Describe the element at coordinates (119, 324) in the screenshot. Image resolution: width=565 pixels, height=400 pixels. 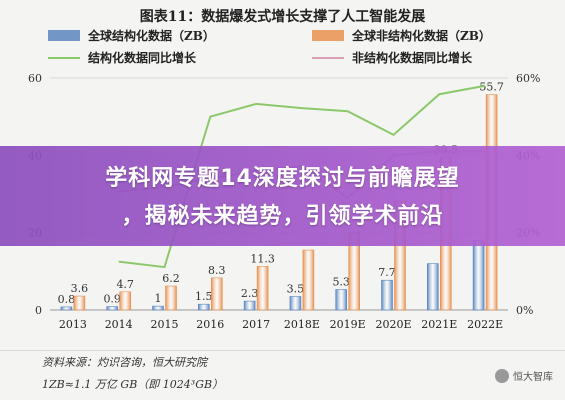
I see `x-tick-label: 2014` at that location.